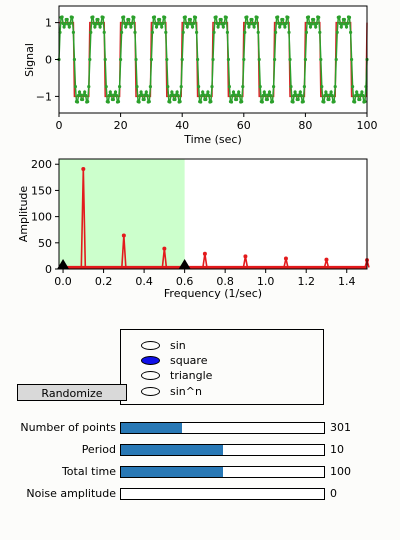  Describe the element at coordinates (150, 360) in the screenshot. I see `radio-square-circle` at that location.